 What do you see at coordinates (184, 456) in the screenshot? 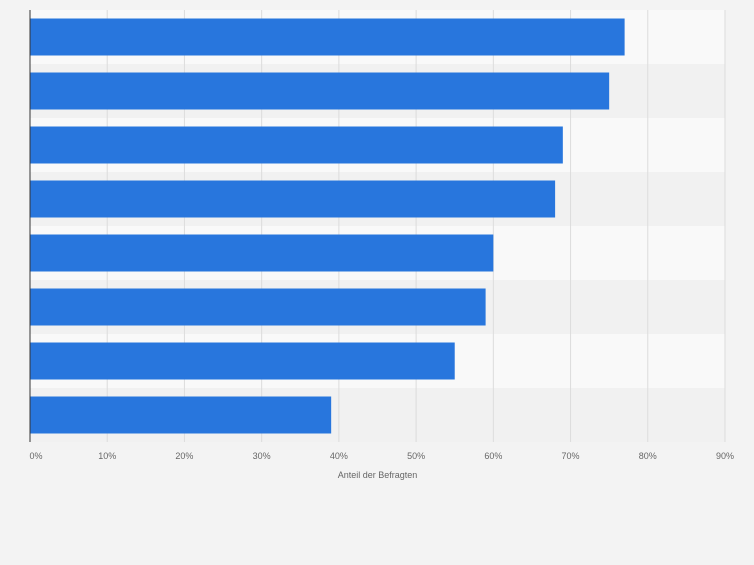
I see `x-tick-label: 20%` at bounding box center [184, 456].